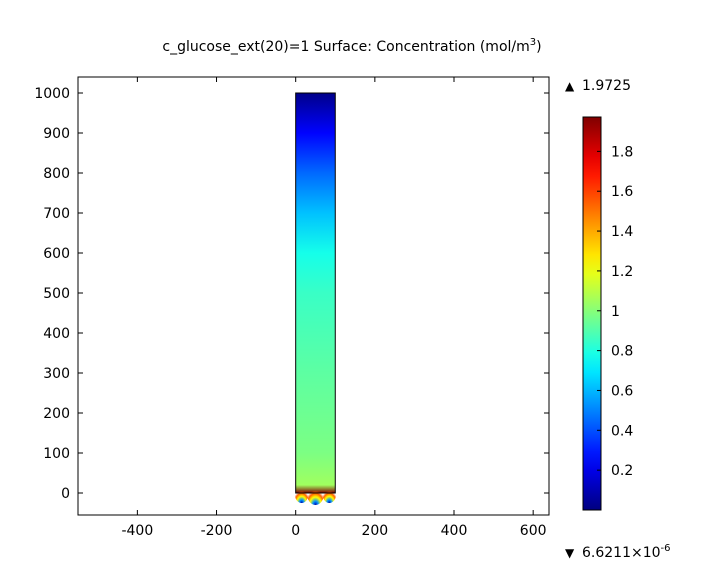  What do you see at coordinates (295, 531) in the screenshot?
I see `x-tick-label: 0` at bounding box center [295, 531].